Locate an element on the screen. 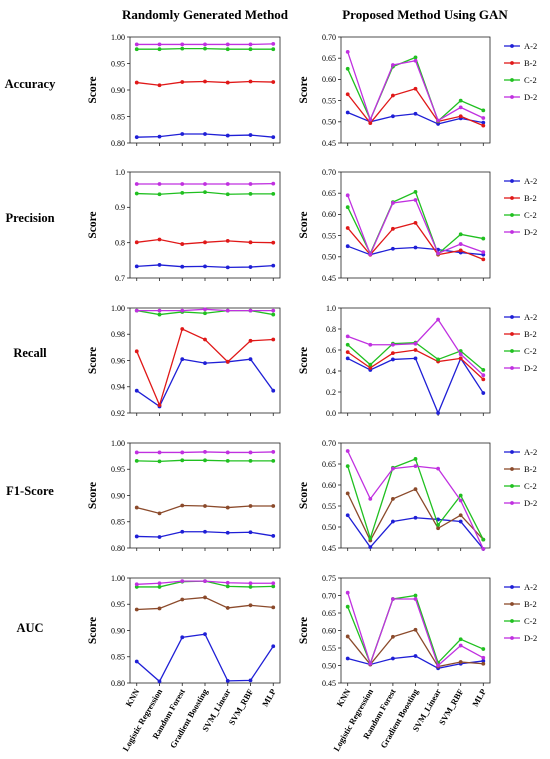 Image resolution: width=550 pixels, height=759 pixels. y-tick-label: 1.00 is located at coordinates (118, 443).